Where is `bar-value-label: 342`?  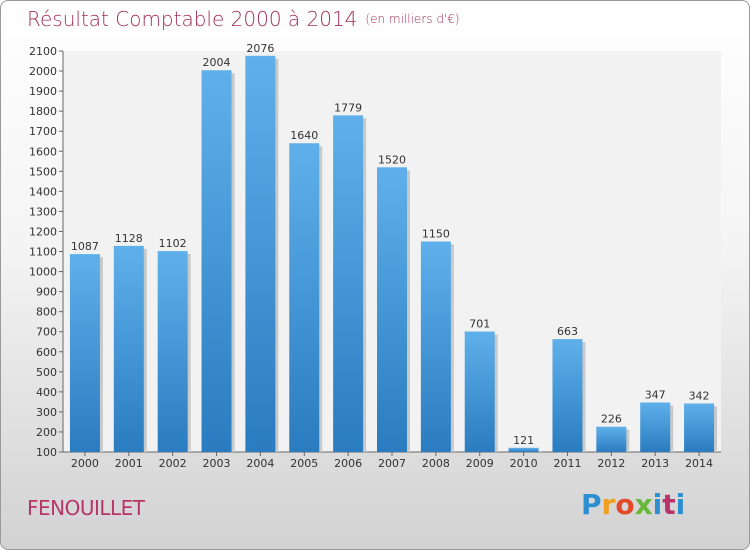 bar-value-label: 342 is located at coordinates (699, 395).